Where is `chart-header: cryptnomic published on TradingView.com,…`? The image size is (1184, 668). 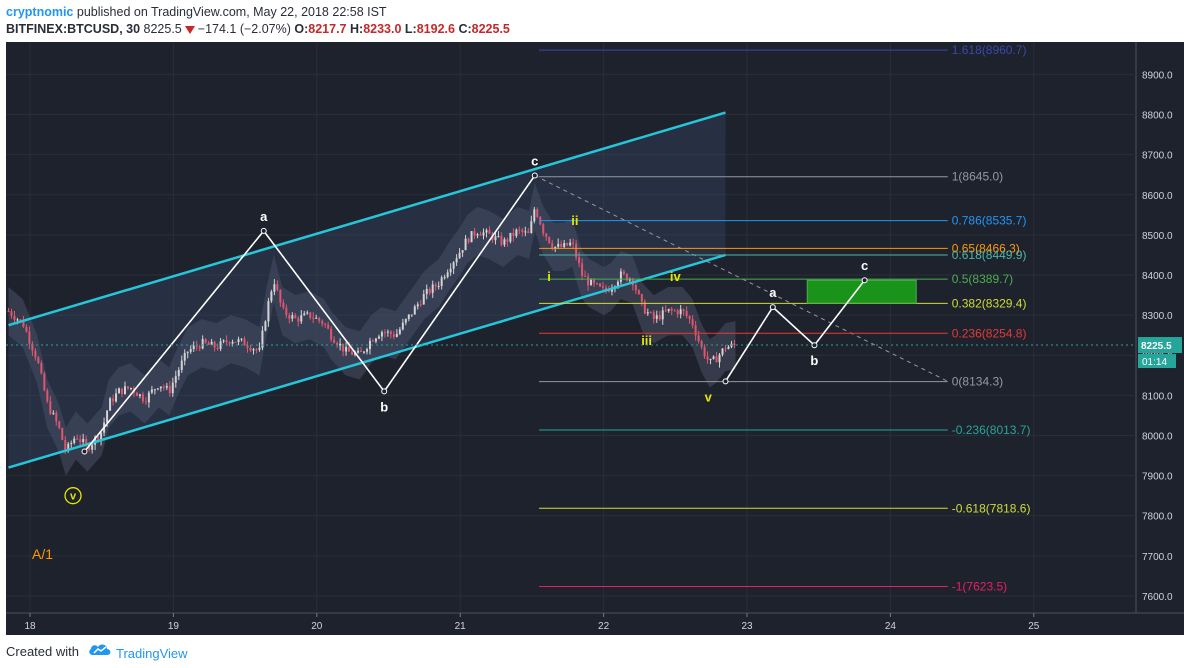 chart-header: cryptnomic published on TradingView.com,… is located at coordinates (592, 20).